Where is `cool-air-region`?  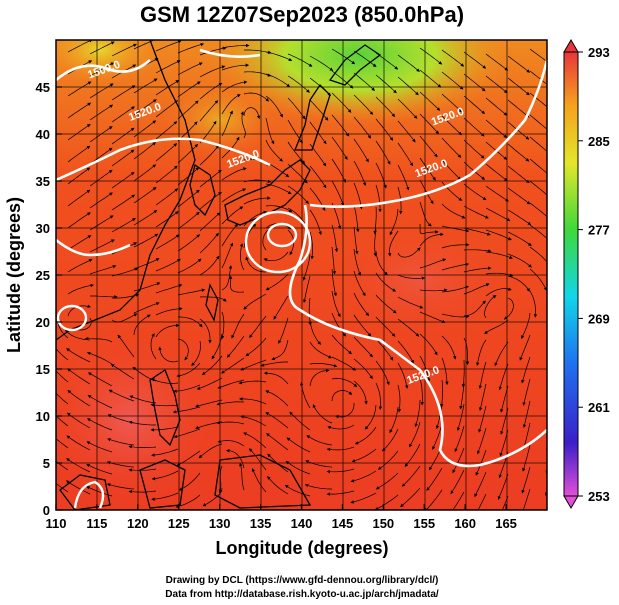
cool-air-region is located at coordinates (360, 82).